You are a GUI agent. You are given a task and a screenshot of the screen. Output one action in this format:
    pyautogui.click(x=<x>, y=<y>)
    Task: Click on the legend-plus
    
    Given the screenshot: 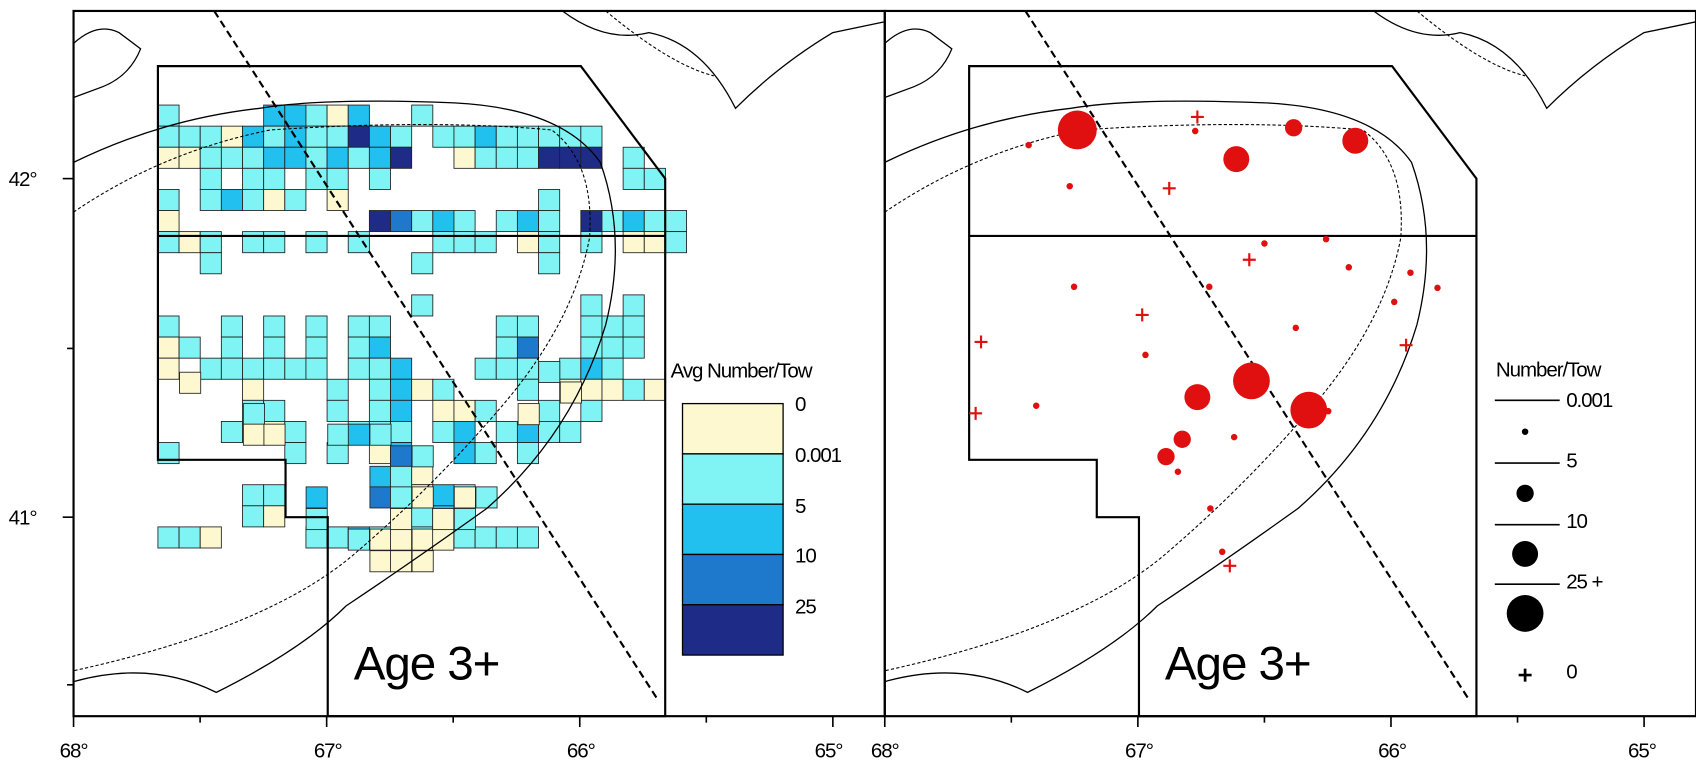 What is the action you would take?
    pyautogui.click(x=1525, y=675)
    